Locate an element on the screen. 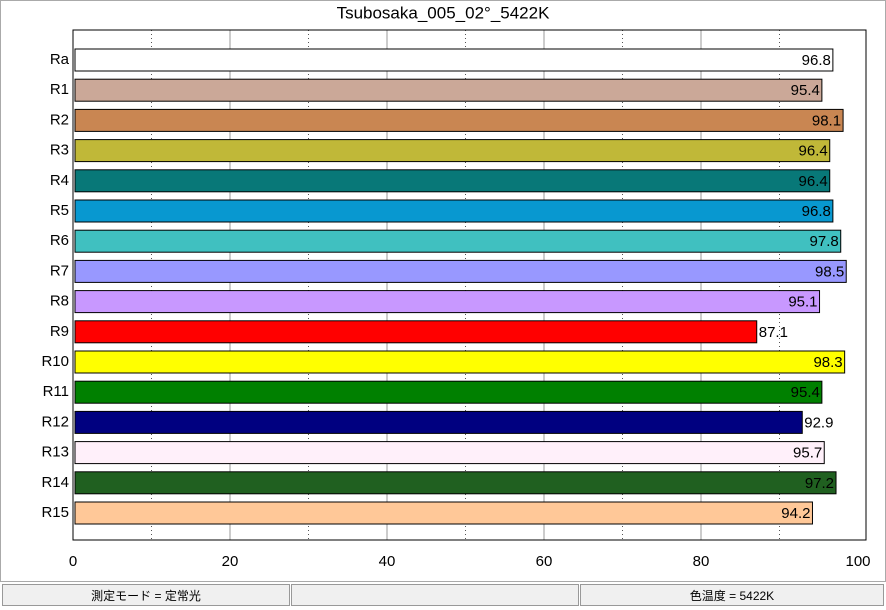  value-label: 94.2 is located at coordinates (795, 513).